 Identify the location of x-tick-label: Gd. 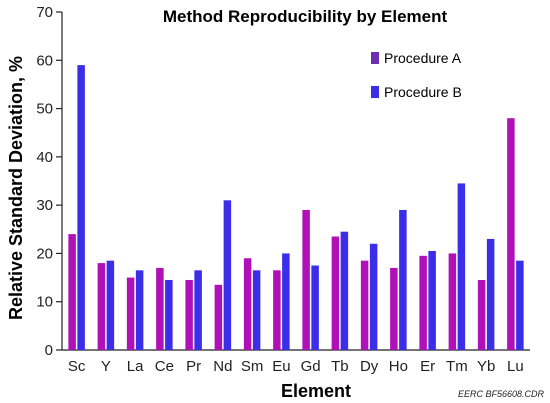
(311, 366).